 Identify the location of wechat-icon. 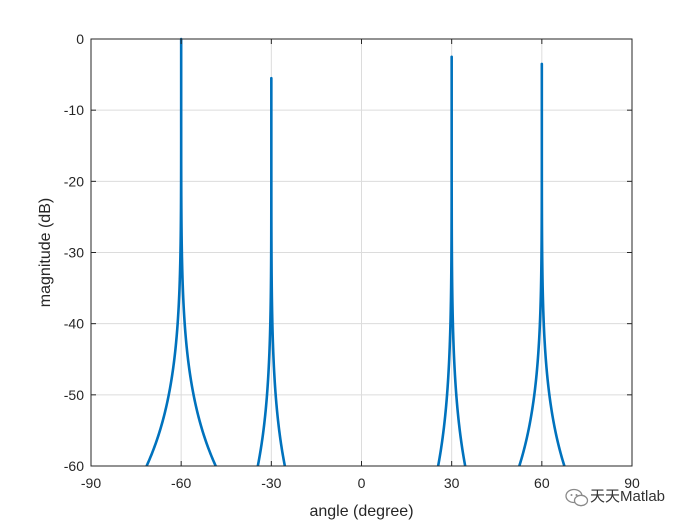
(577, 497).